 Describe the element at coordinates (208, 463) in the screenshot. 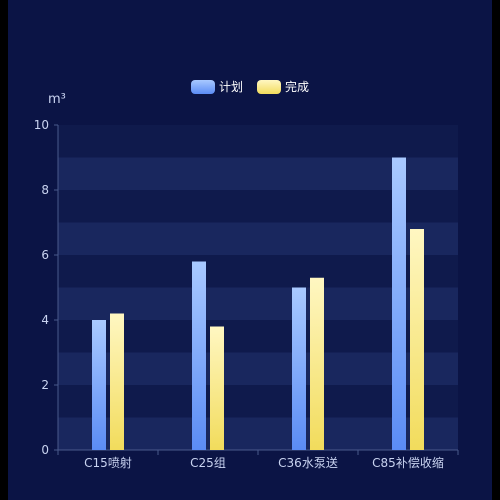

I see `x-tick-label: C25组` at that location.